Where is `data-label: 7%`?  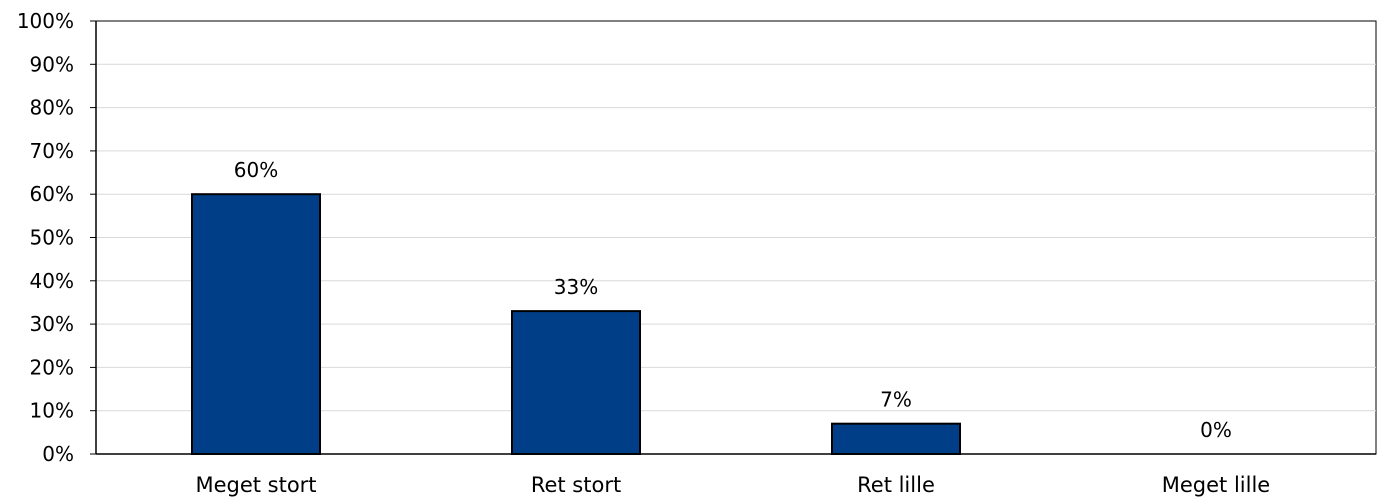
data-label: 7% is located at coordinates (896, 400).